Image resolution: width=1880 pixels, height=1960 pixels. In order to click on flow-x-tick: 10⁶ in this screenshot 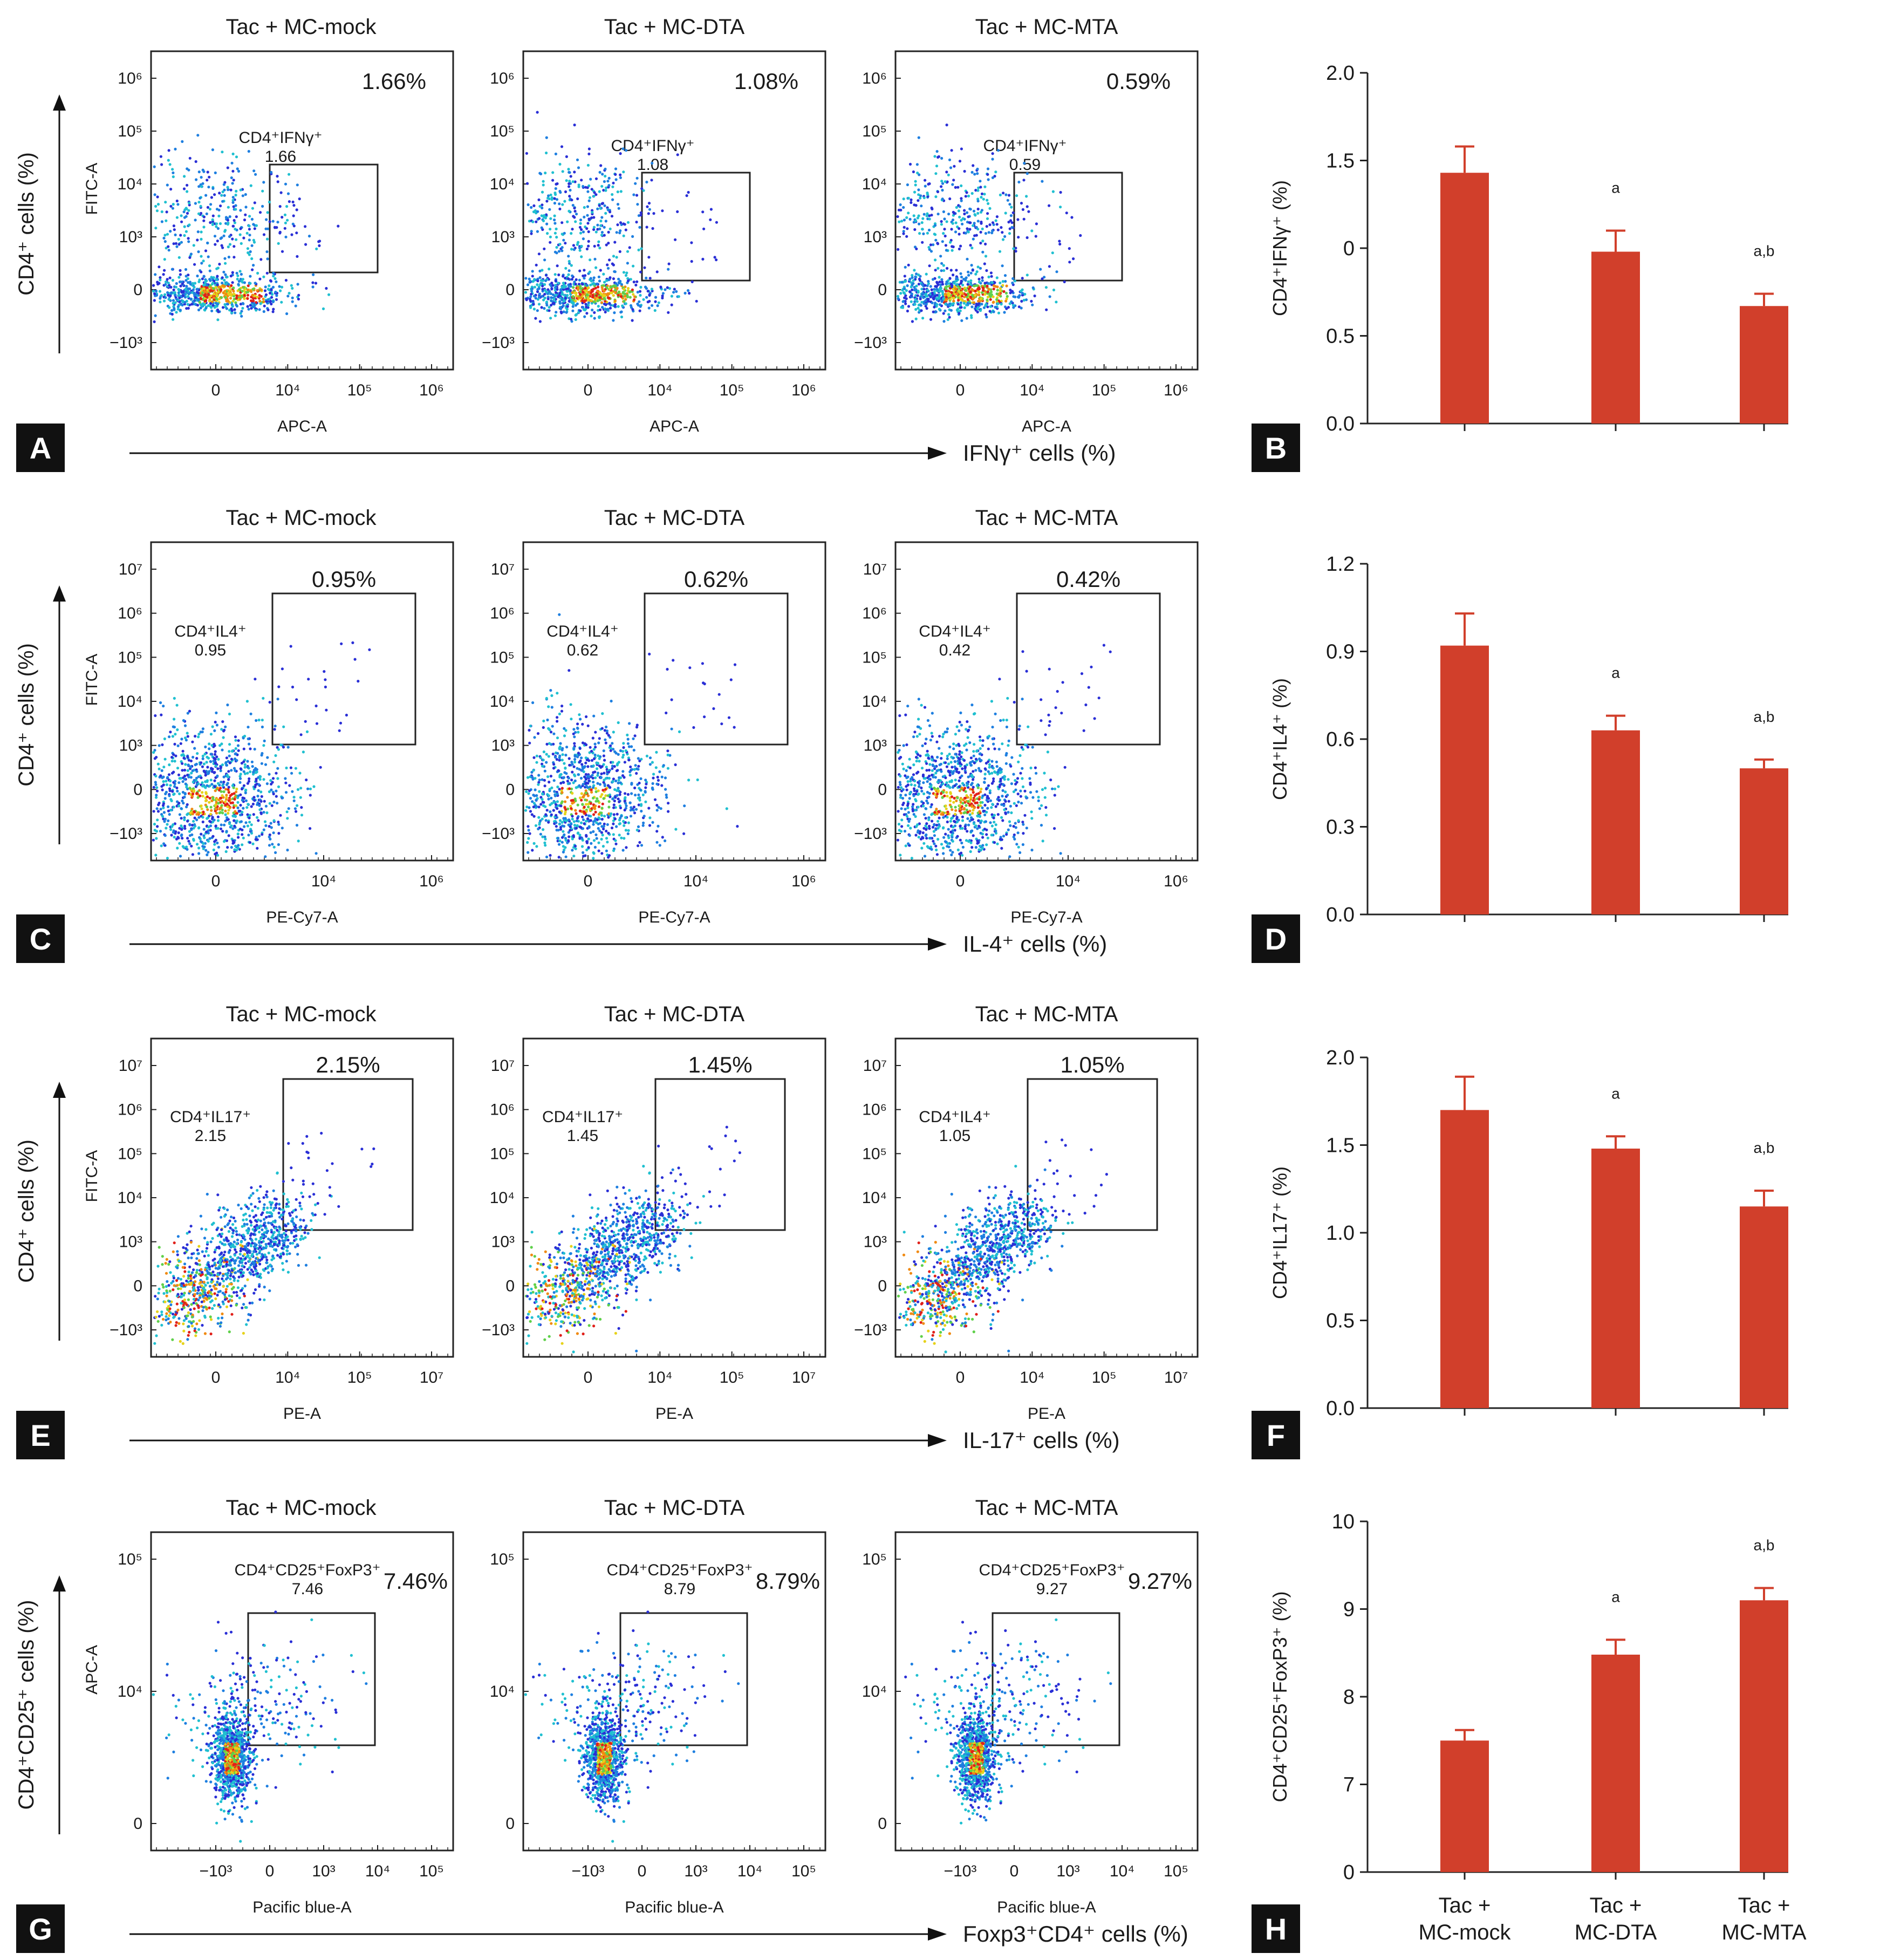, I will do `click(431, 881)`.